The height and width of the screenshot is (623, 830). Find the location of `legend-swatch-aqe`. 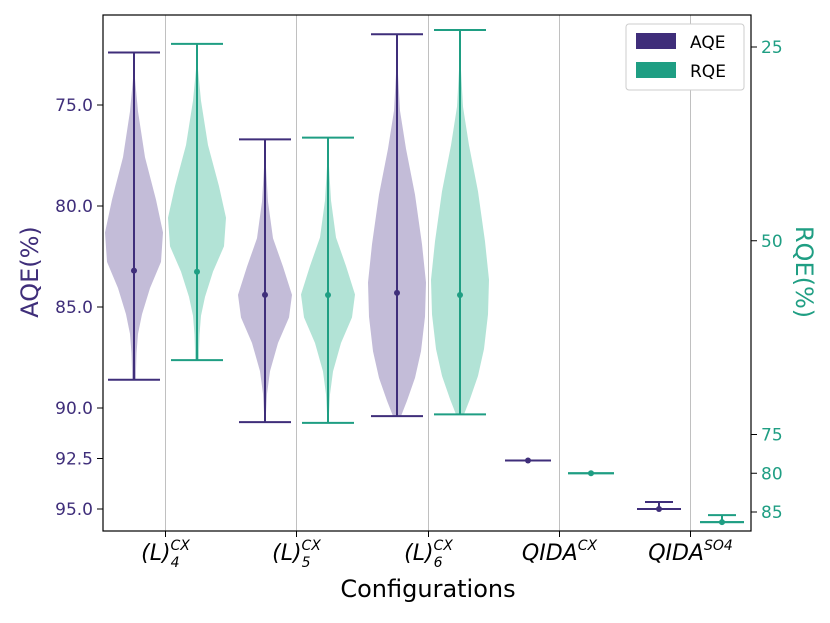

legend-swatch-aqe is located at coordinates (656, 41).